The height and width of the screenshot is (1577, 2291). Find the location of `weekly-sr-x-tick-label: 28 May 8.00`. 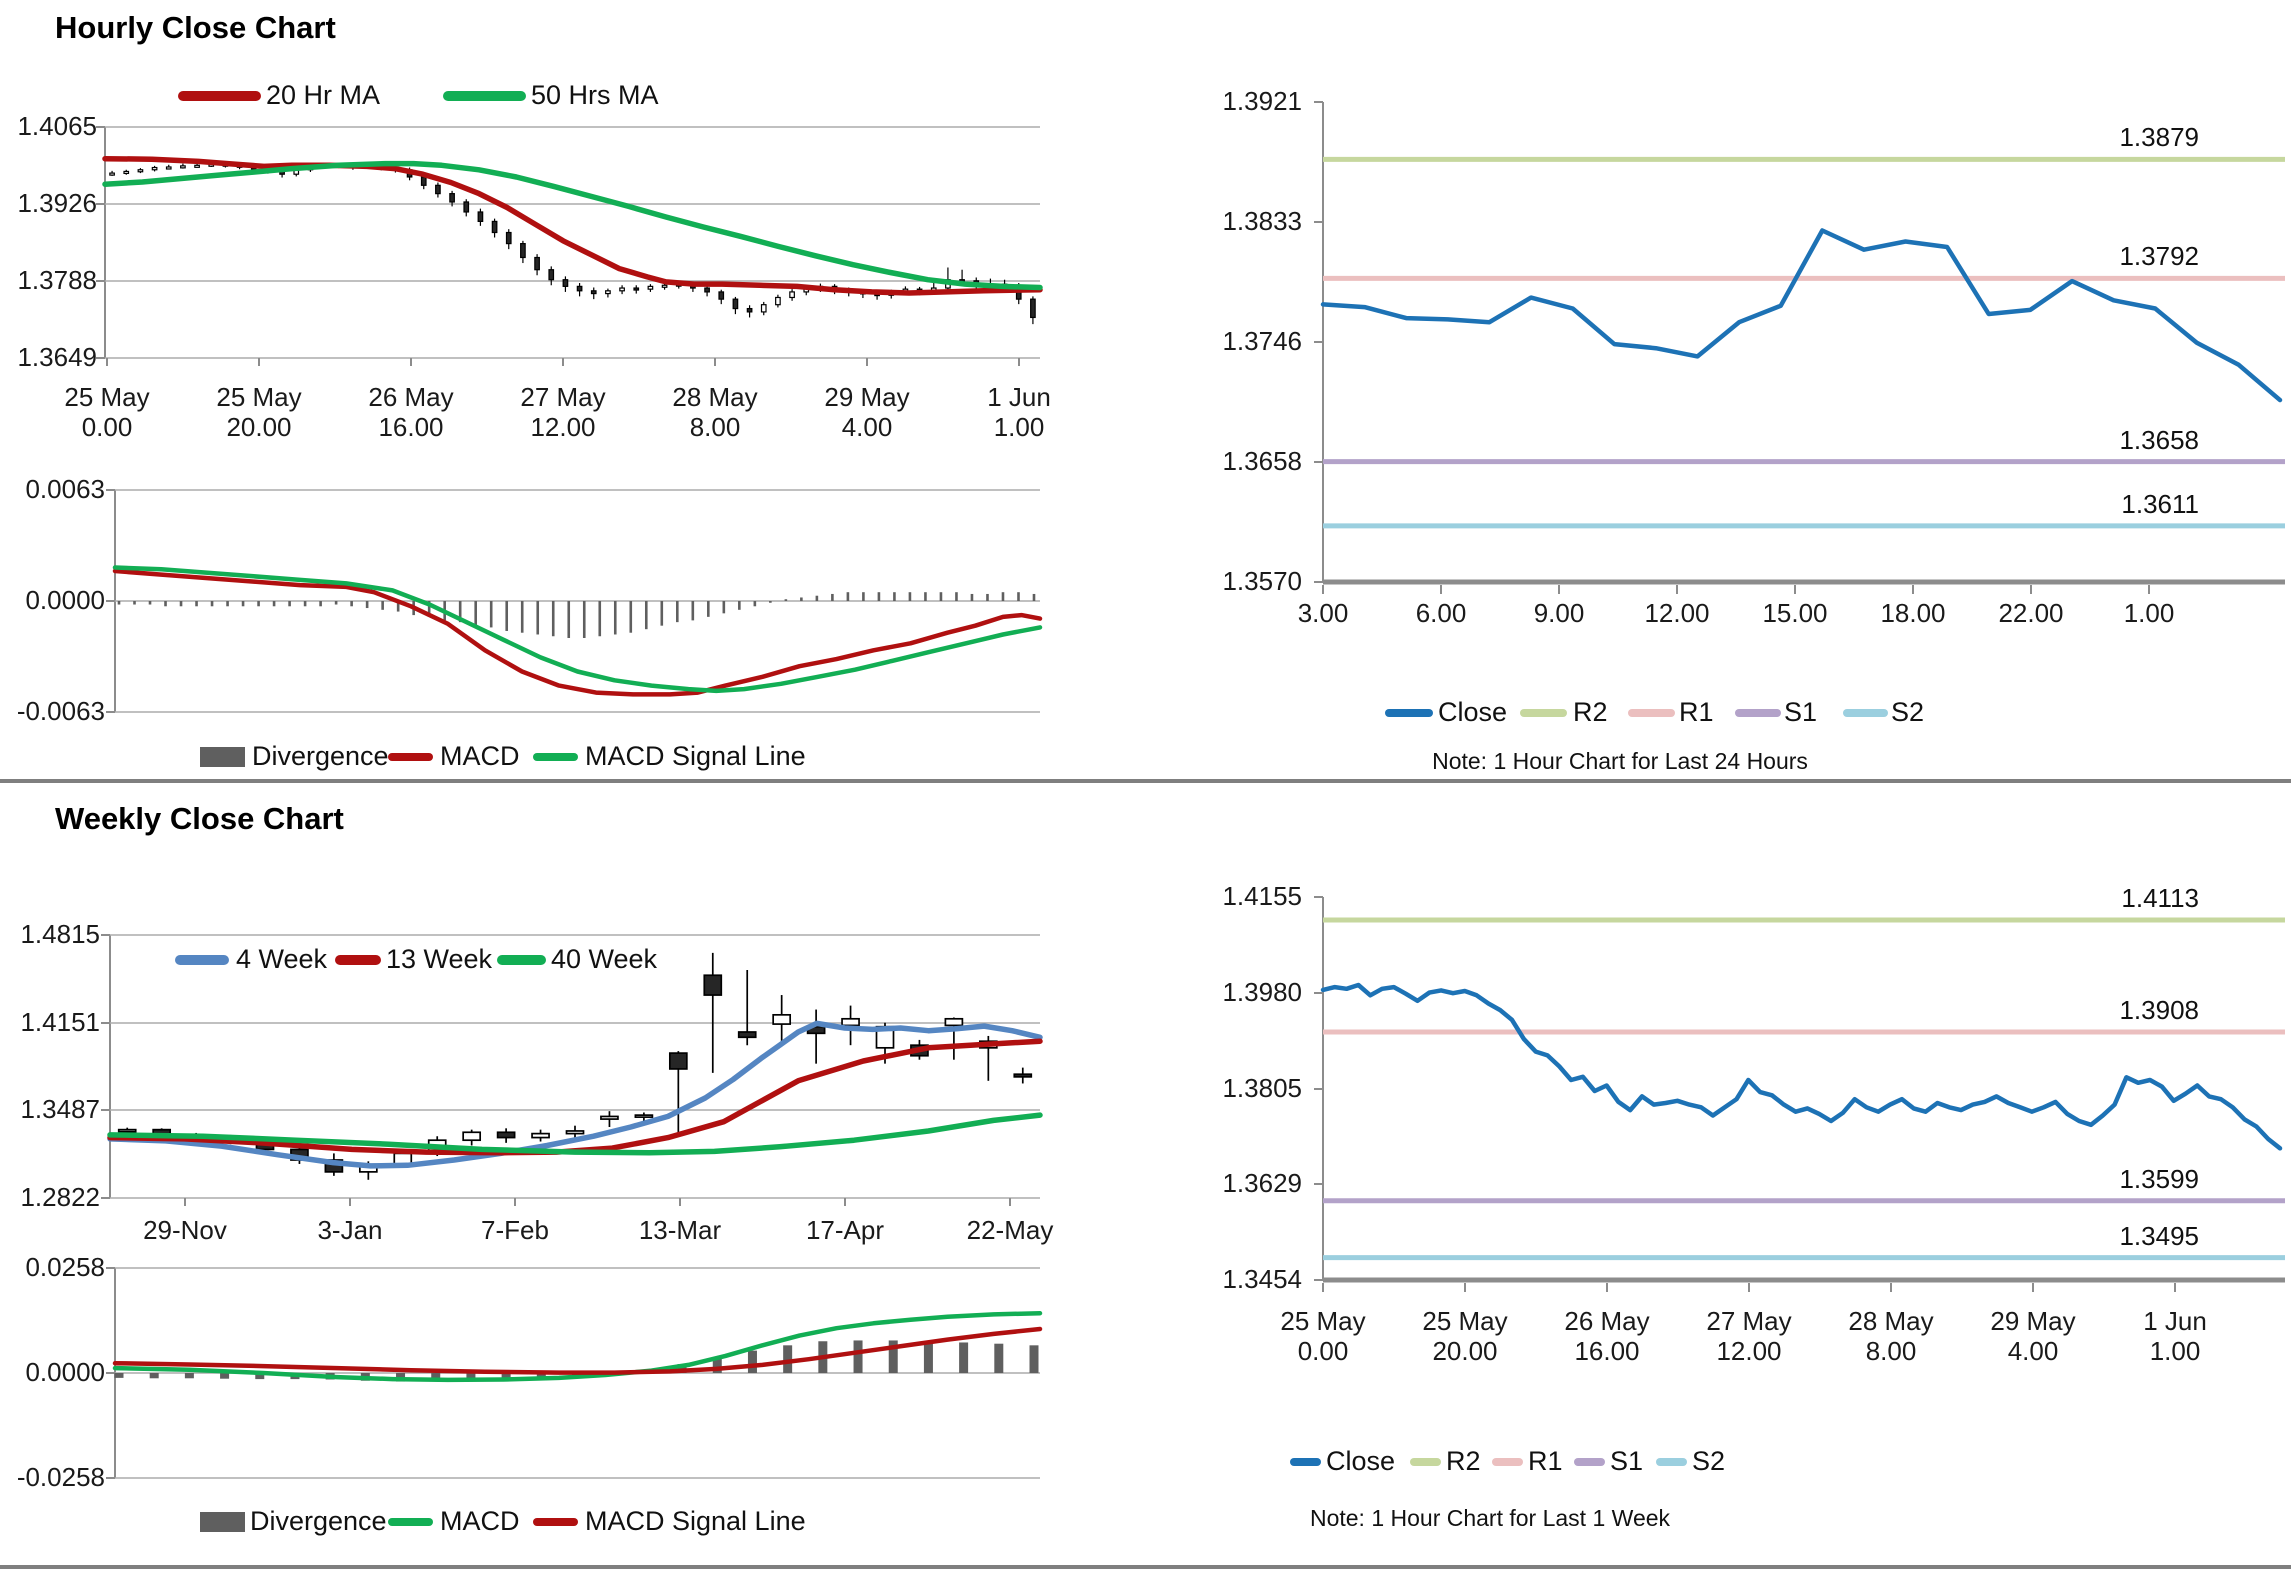

weekly-sr-x-tick-label: 28 May 8.00 is located at coordinates (1891, 1336).